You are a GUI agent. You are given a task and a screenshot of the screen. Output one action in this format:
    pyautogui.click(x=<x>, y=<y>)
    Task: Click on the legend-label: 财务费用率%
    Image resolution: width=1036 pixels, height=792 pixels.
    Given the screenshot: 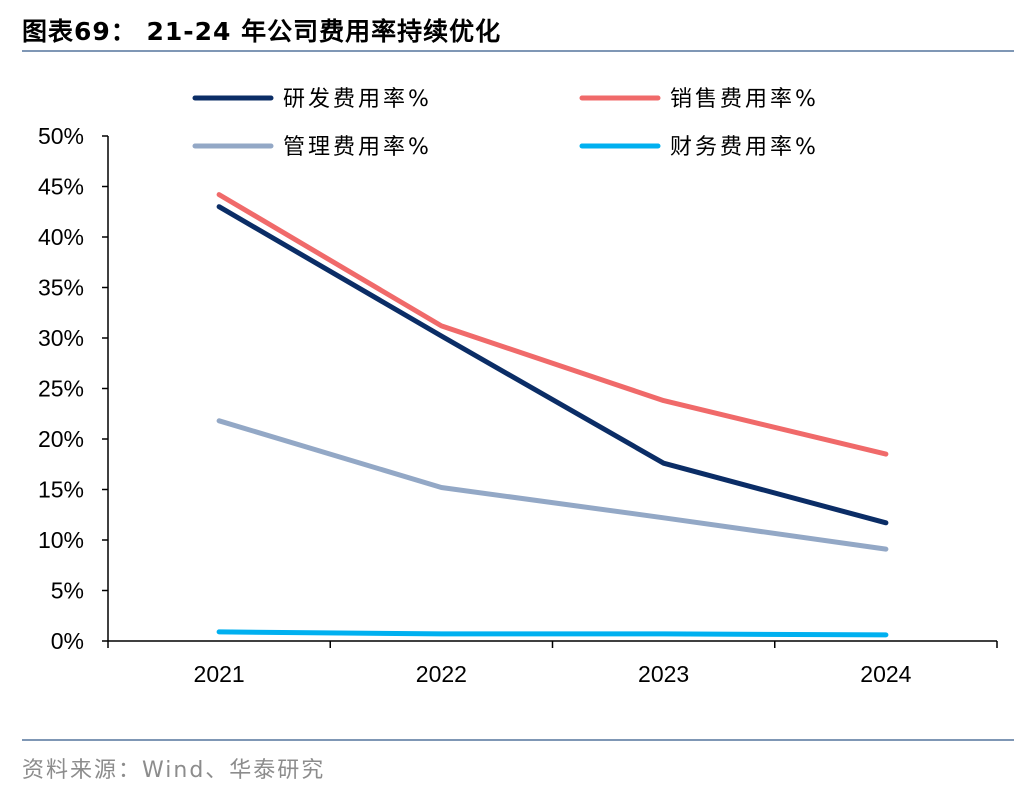 What is the action you would take?
    pyautogui.click(x=744, y=147)
    